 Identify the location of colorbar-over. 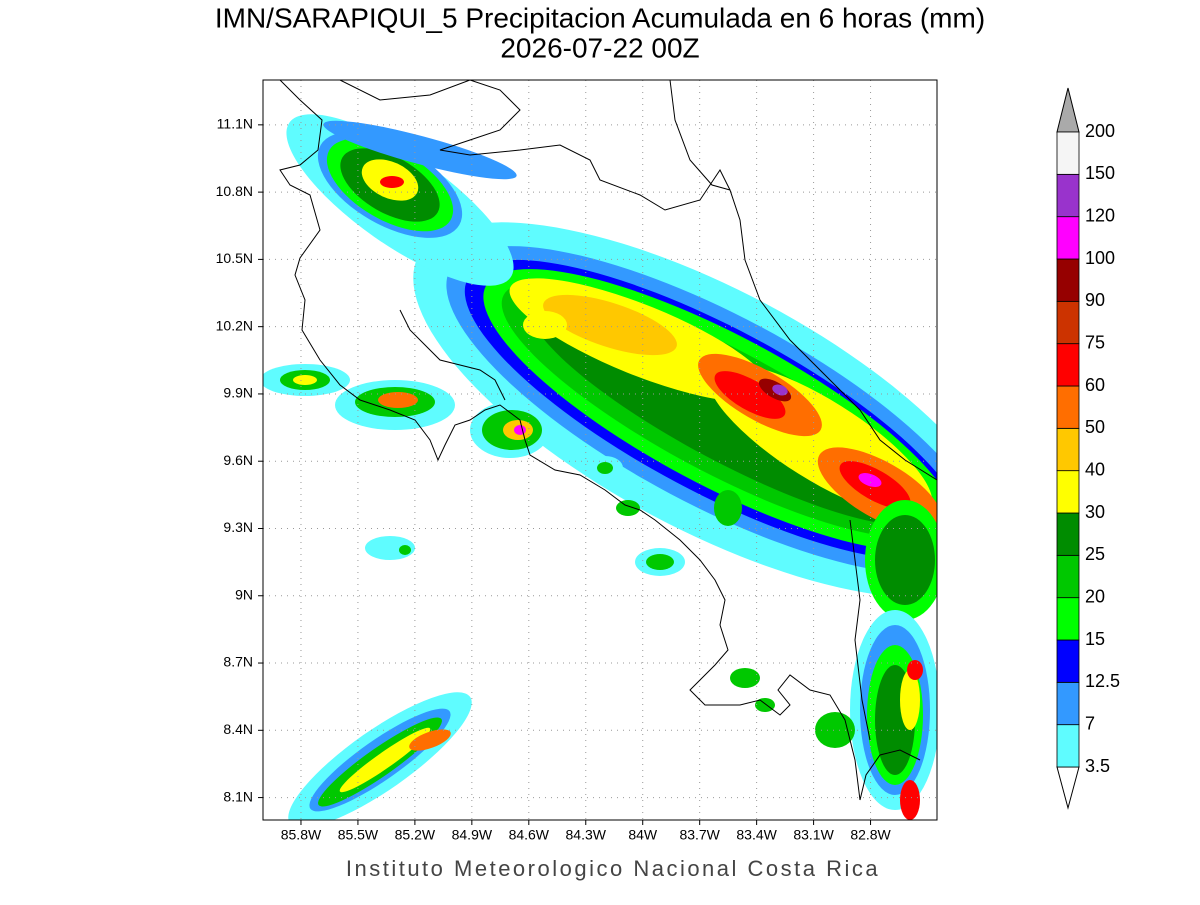
(1068, 110).